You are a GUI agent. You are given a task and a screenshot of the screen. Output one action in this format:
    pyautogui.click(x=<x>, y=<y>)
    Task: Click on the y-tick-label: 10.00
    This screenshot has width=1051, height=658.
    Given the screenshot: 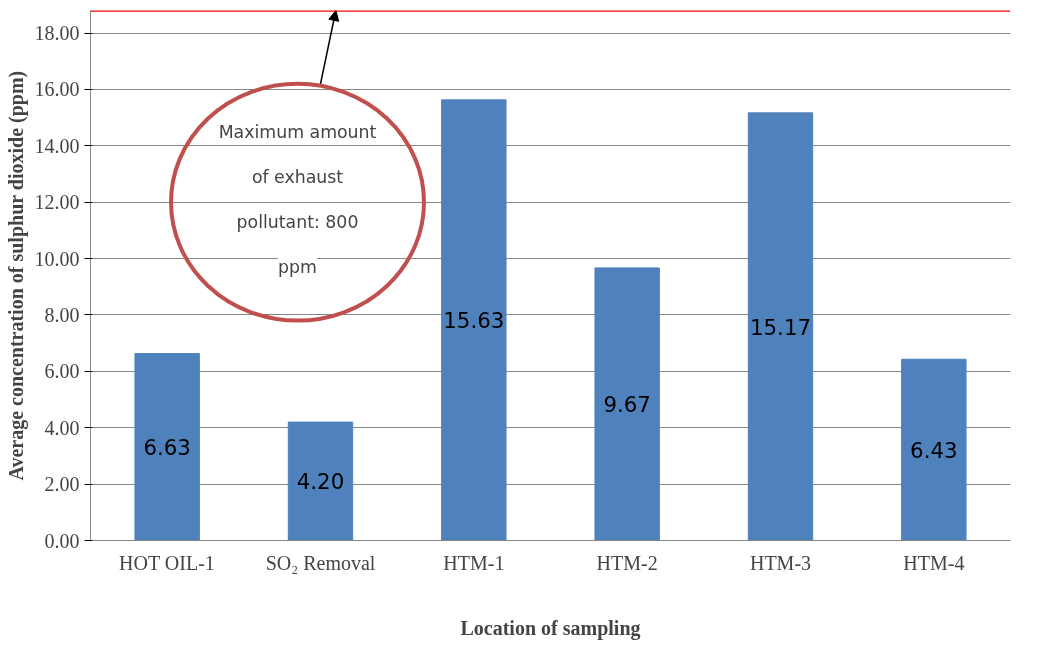 What is the action you would take?
    pyautogui.click(x=57, y=258)
    